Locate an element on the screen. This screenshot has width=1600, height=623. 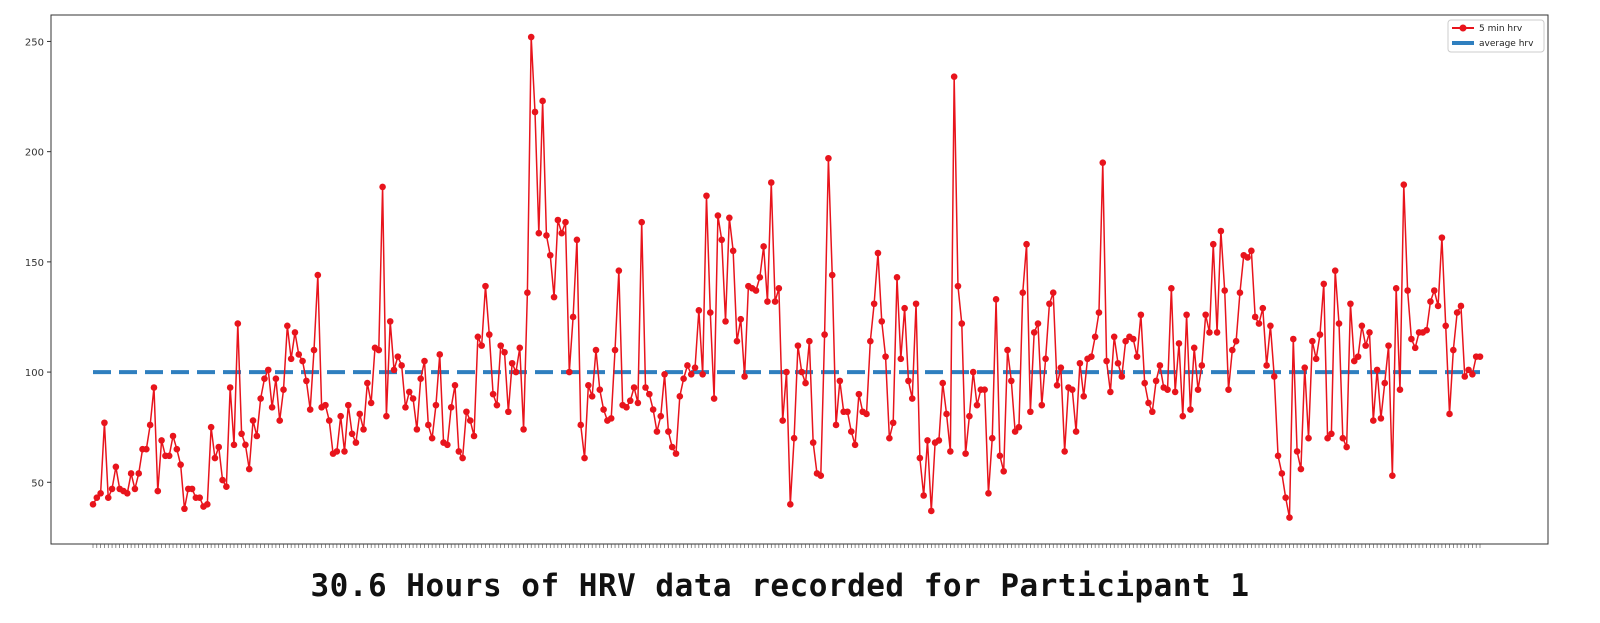
y-tick-label: 50 is located at coordinates (37, 483).